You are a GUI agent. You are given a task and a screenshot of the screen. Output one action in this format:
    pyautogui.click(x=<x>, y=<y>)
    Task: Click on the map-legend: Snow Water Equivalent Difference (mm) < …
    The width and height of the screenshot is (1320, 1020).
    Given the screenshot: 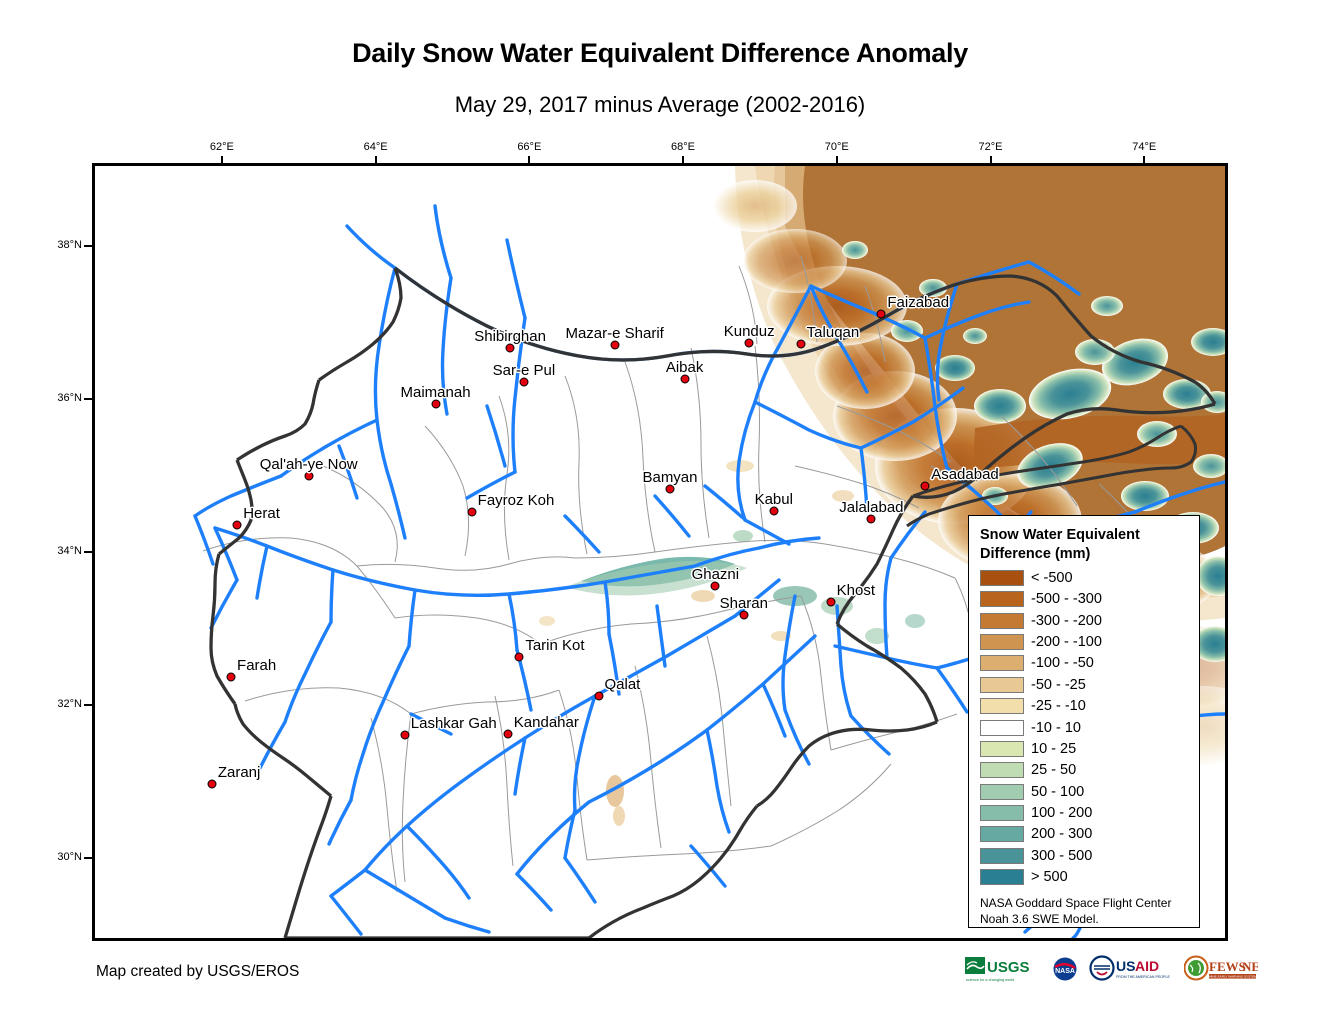 What is the action you would take?
    pyautogui.click(x=1084, y=721)
    